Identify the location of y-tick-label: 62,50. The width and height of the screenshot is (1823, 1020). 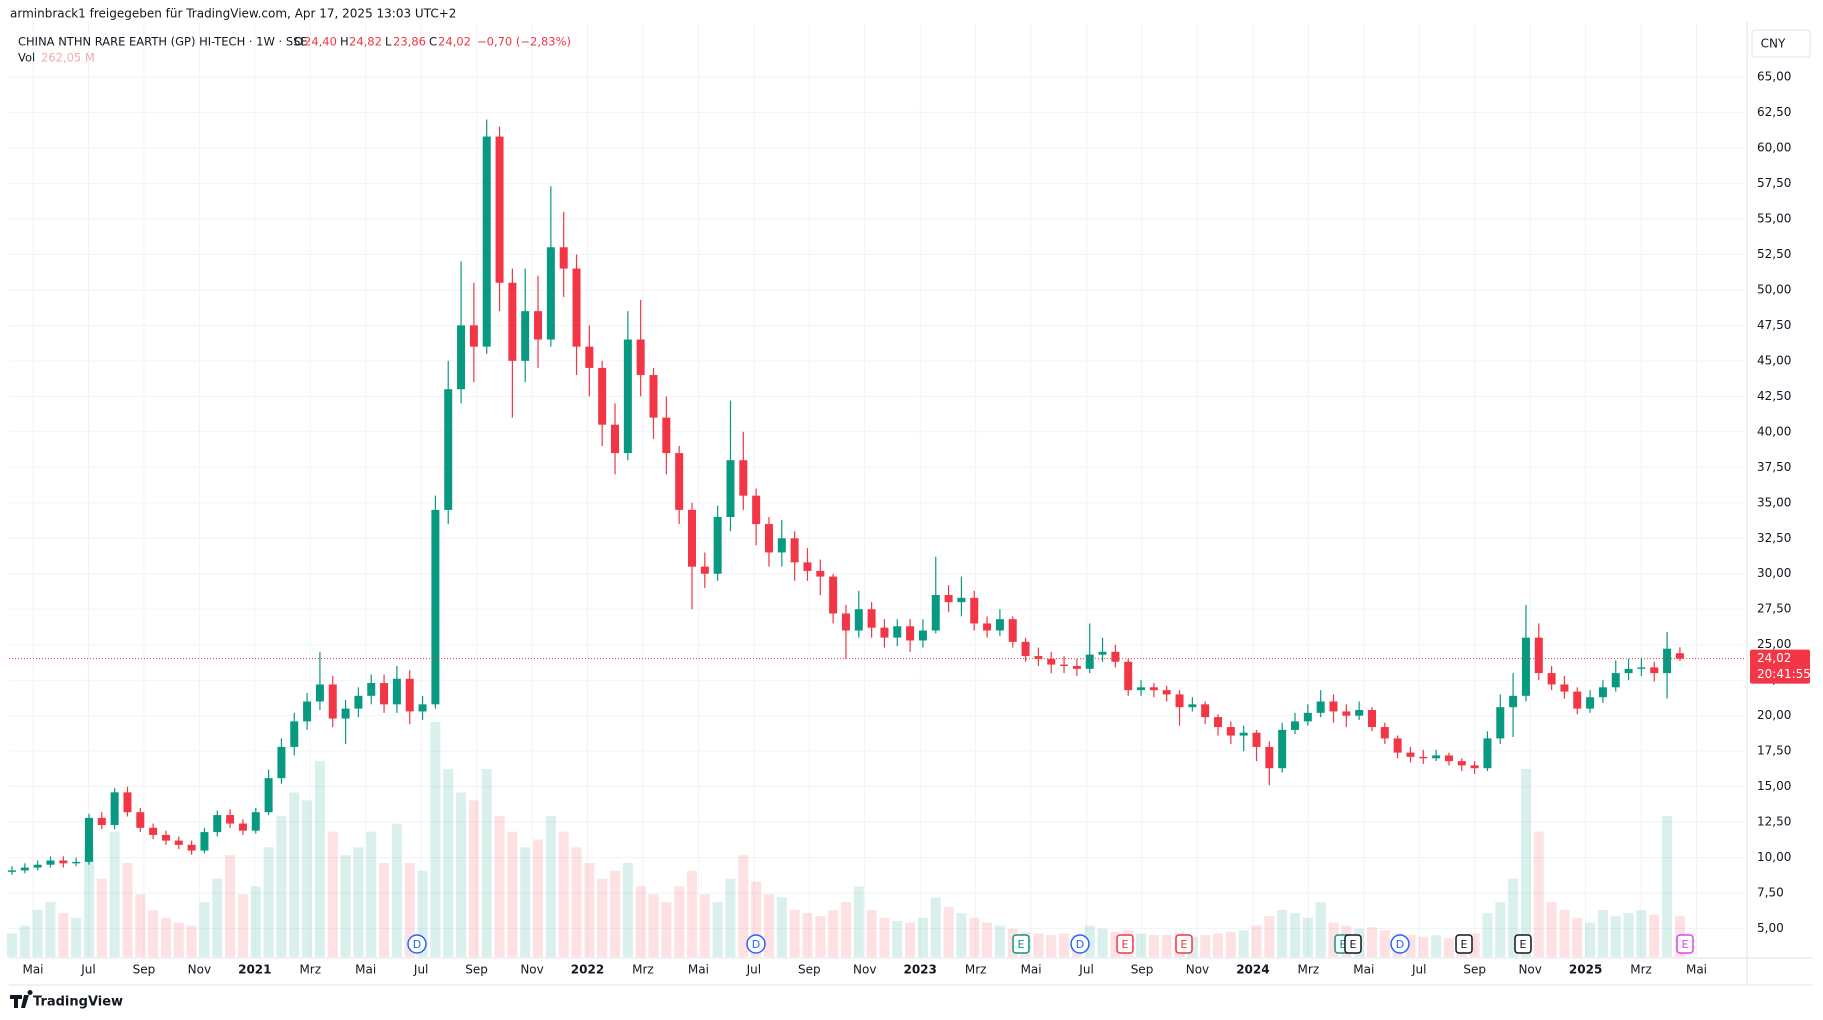
(1774, 112).